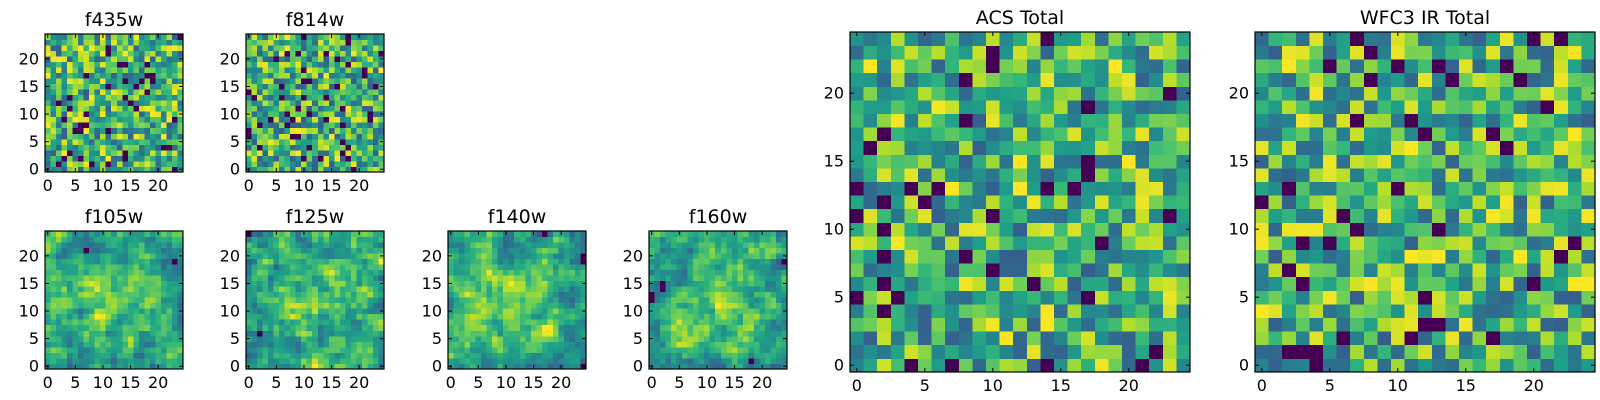 This screenshot has width=1600, height=400. What do you see at coordinates (652, 382) in the screenshot?
I see `x-tick-label: 0` at bounding box center [652, 382].